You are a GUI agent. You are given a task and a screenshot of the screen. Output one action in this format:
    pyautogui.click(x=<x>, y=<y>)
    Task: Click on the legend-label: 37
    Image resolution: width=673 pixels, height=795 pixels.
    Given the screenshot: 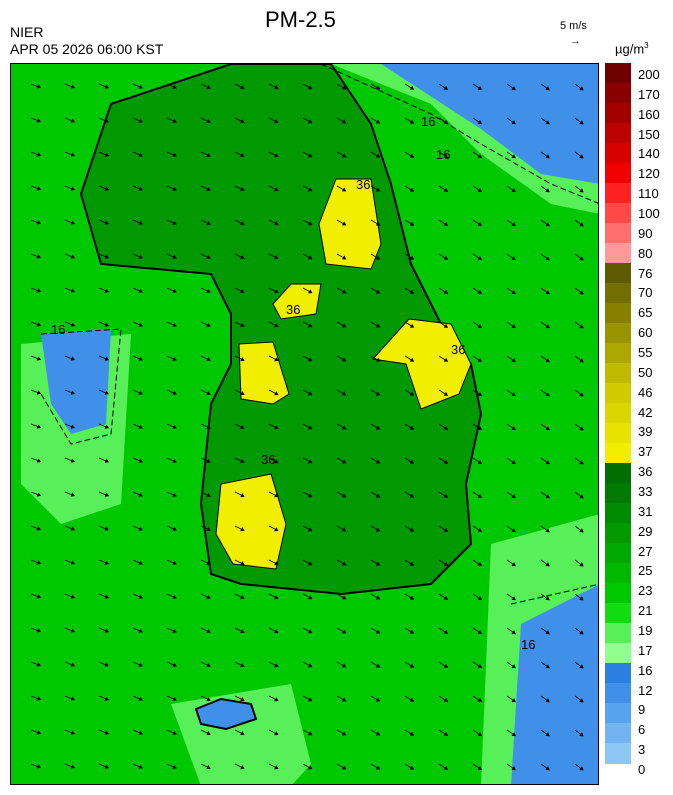 What is the action you would take?
    pyautogui.click(x=645, y=452)
    